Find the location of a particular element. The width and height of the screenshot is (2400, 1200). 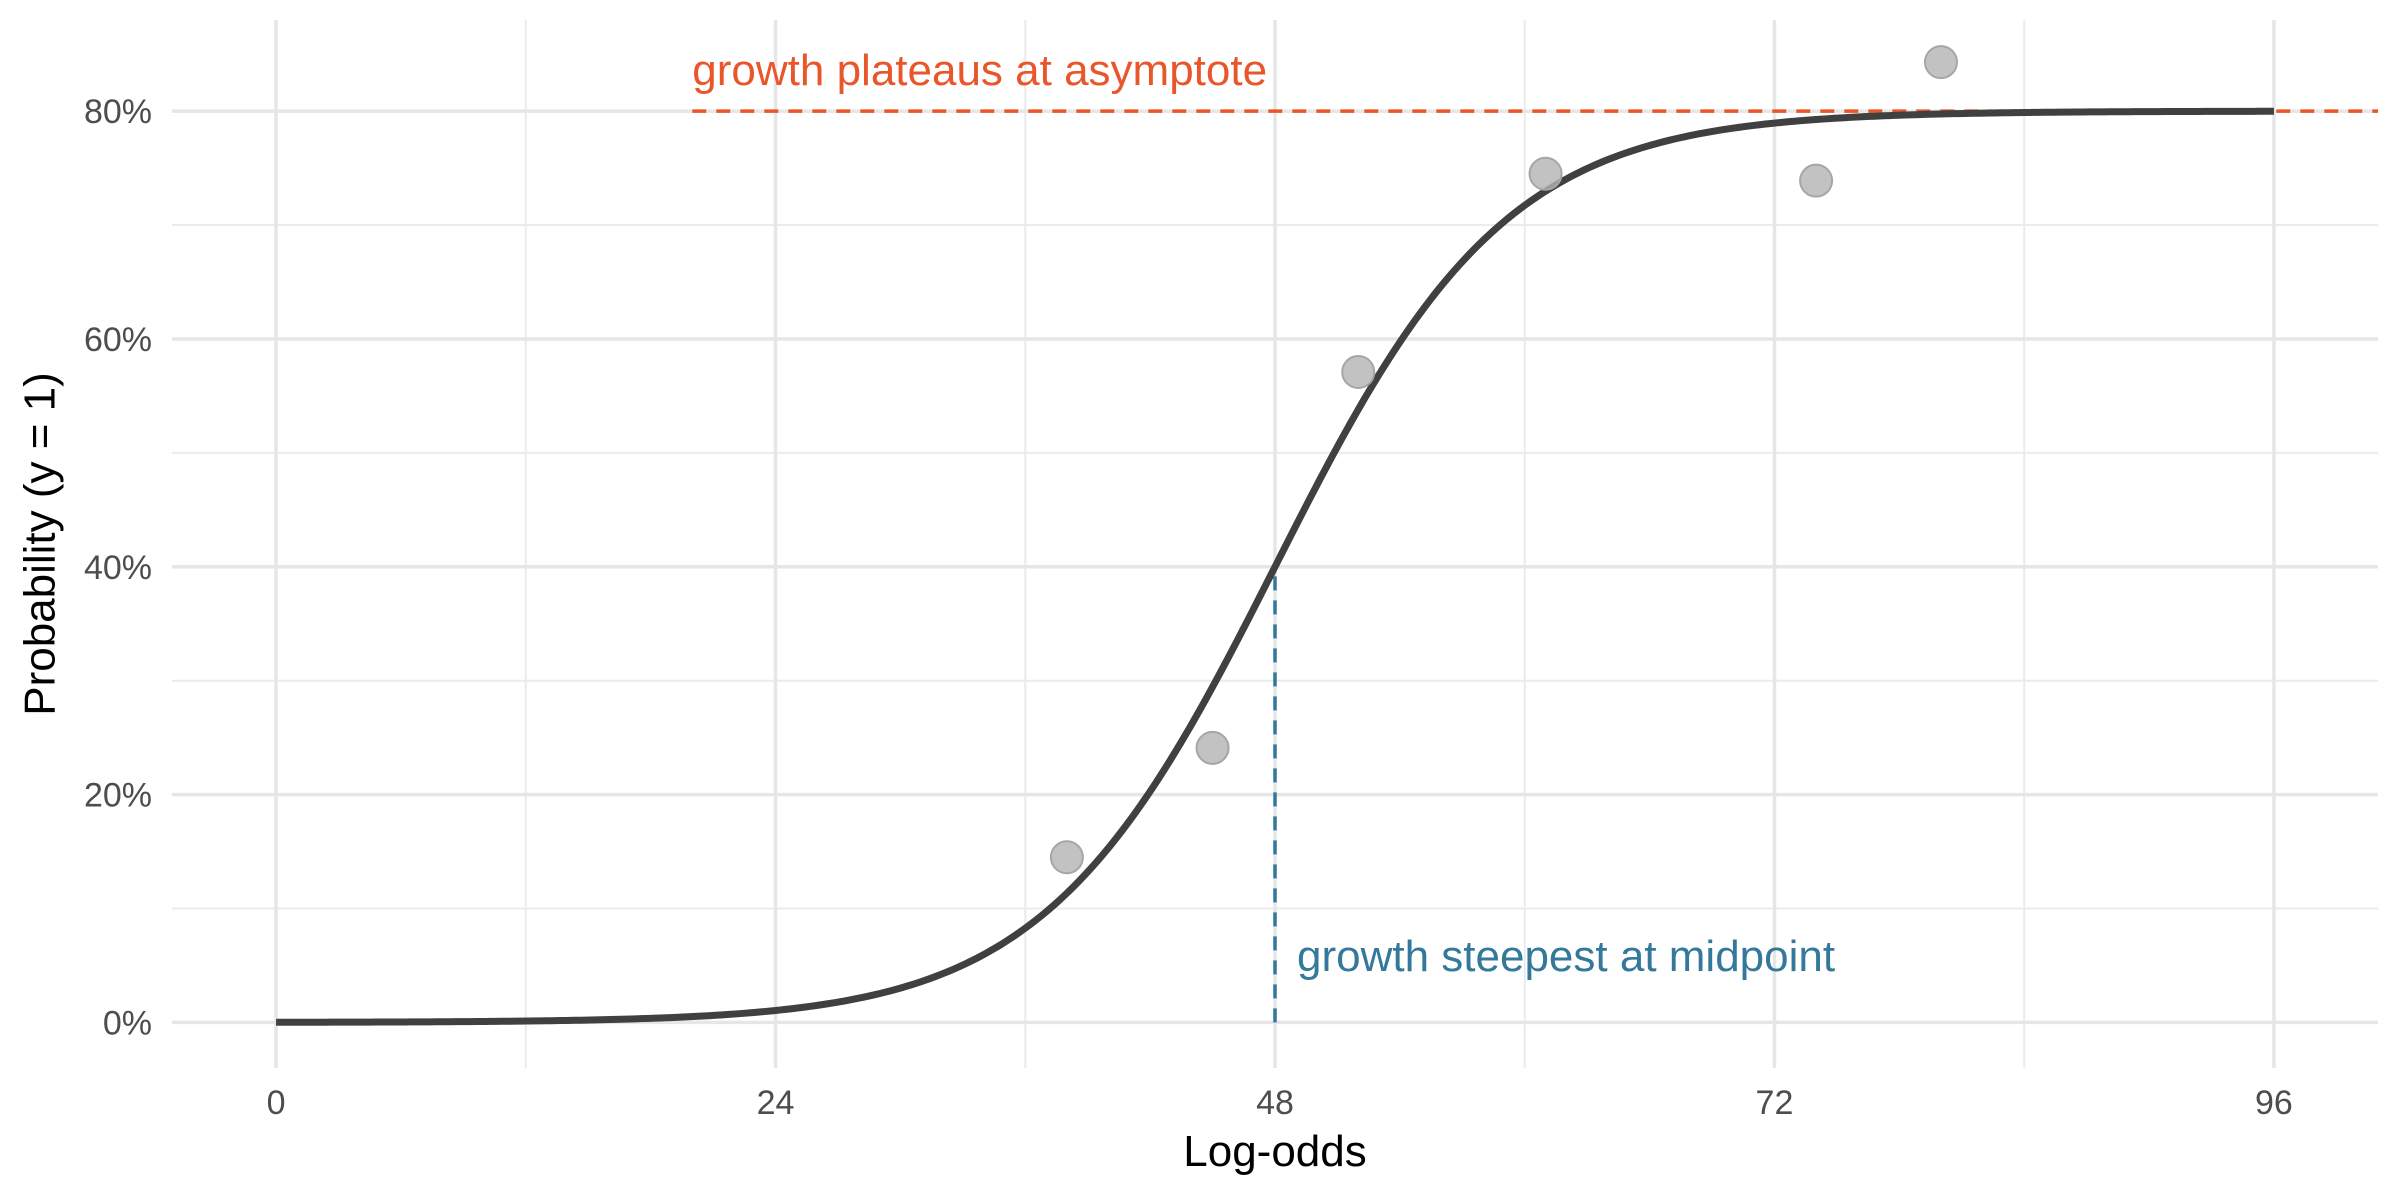

y-tick-label: 0% is located at coordinates (127, 1023).